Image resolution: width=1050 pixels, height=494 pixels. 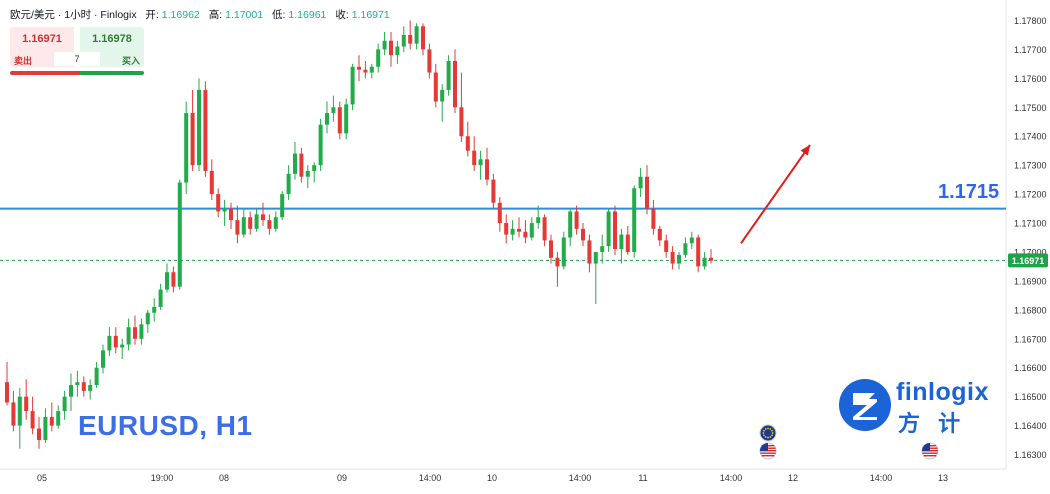 What do you see at coordinates (45, 73) in the screenshot?
I see `sell-volume-bar` at bounding box center [45, 73].